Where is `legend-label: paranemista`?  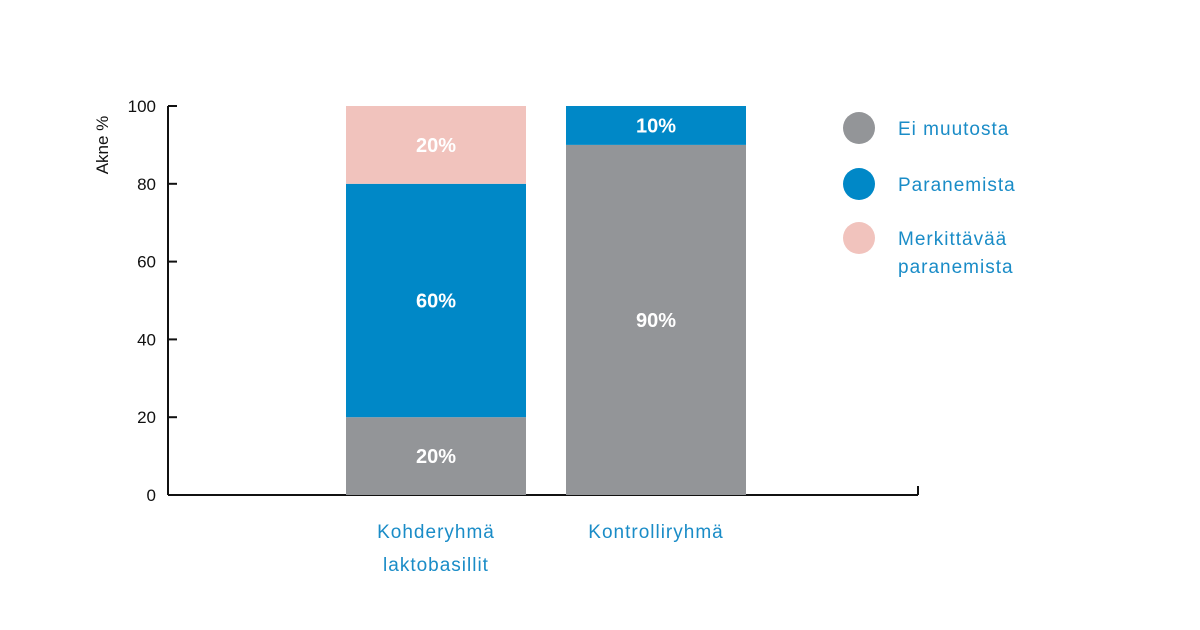
legend-label: paranemista is located at coordinates (956, 267).